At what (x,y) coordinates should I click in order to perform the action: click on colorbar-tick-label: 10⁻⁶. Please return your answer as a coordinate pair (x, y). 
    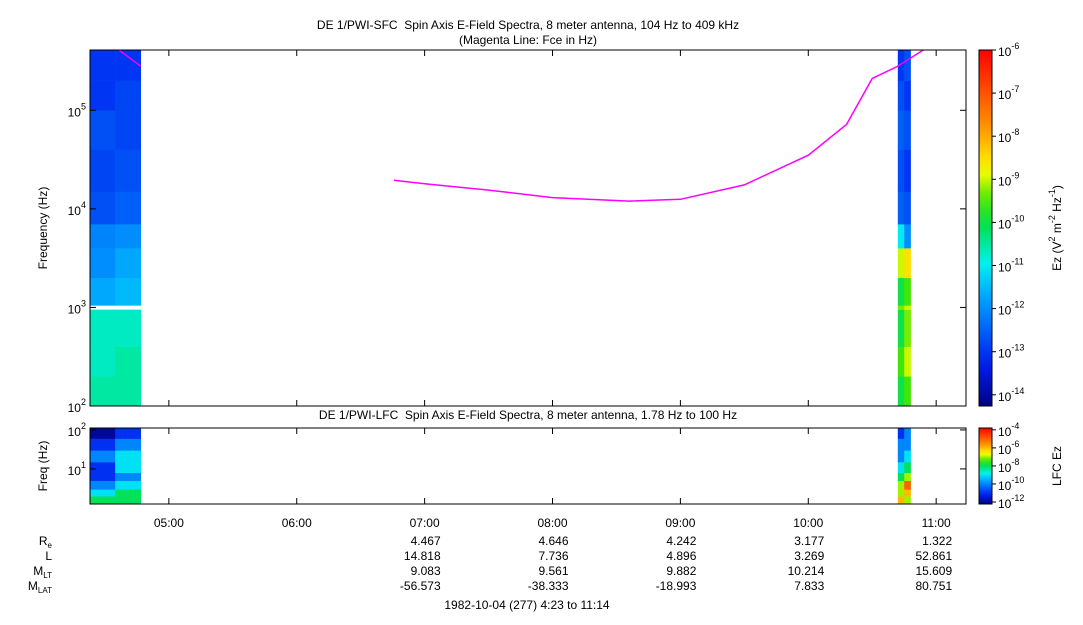
    Looking at the image, I should click on (1008, 50).